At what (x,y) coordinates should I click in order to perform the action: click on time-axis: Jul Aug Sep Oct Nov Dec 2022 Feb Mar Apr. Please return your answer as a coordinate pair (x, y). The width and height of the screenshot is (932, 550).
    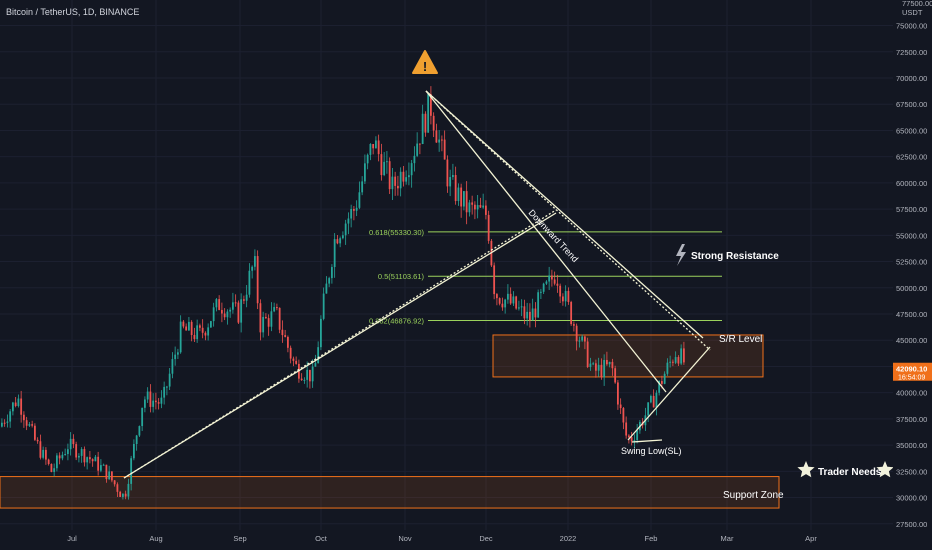
    Looking at the image, I should click on (446, 540).